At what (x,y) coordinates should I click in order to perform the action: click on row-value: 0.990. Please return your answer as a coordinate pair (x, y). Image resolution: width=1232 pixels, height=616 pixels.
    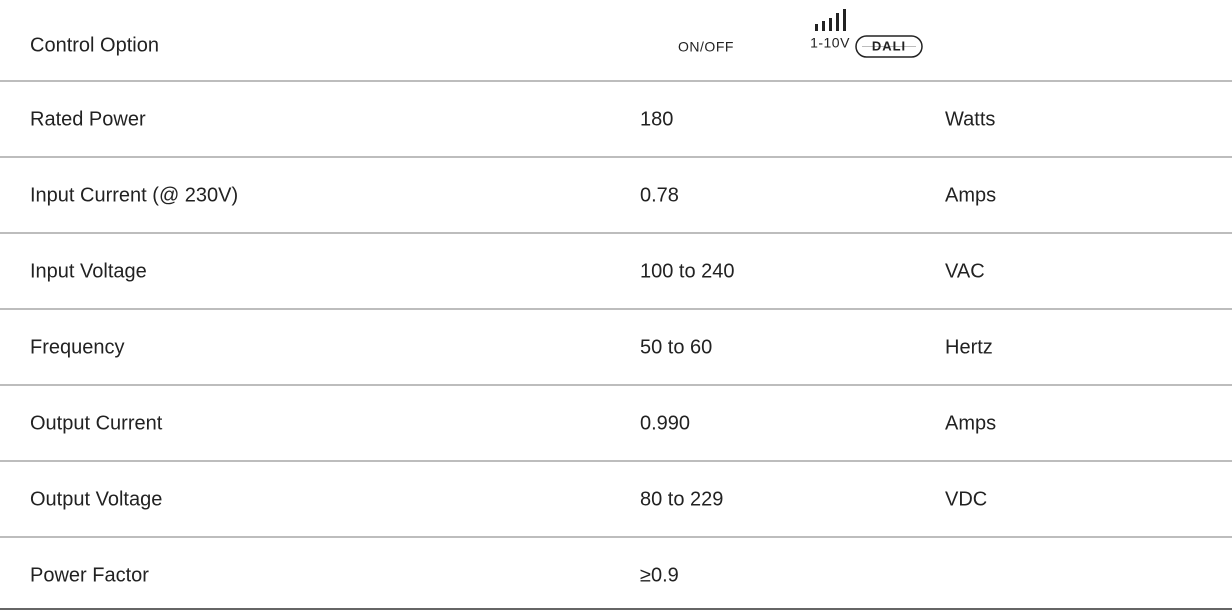
    Looking at the image, I should click on (665, 423).